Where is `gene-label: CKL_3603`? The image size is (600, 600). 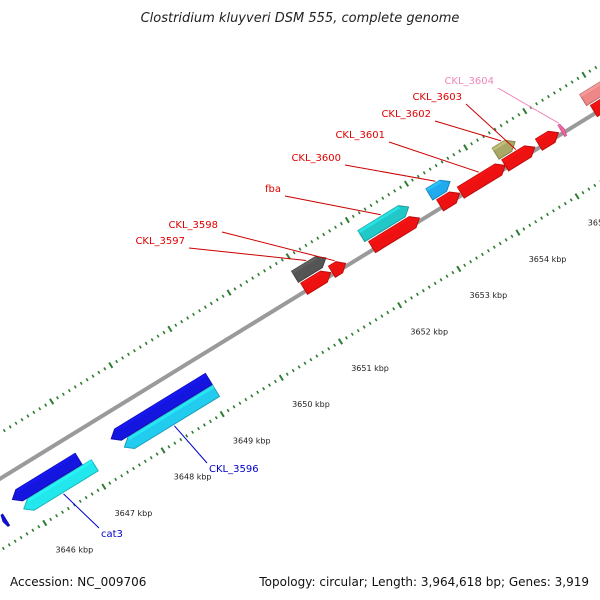
gene-label: CKL_3603 is located at coordinates (437, 97).